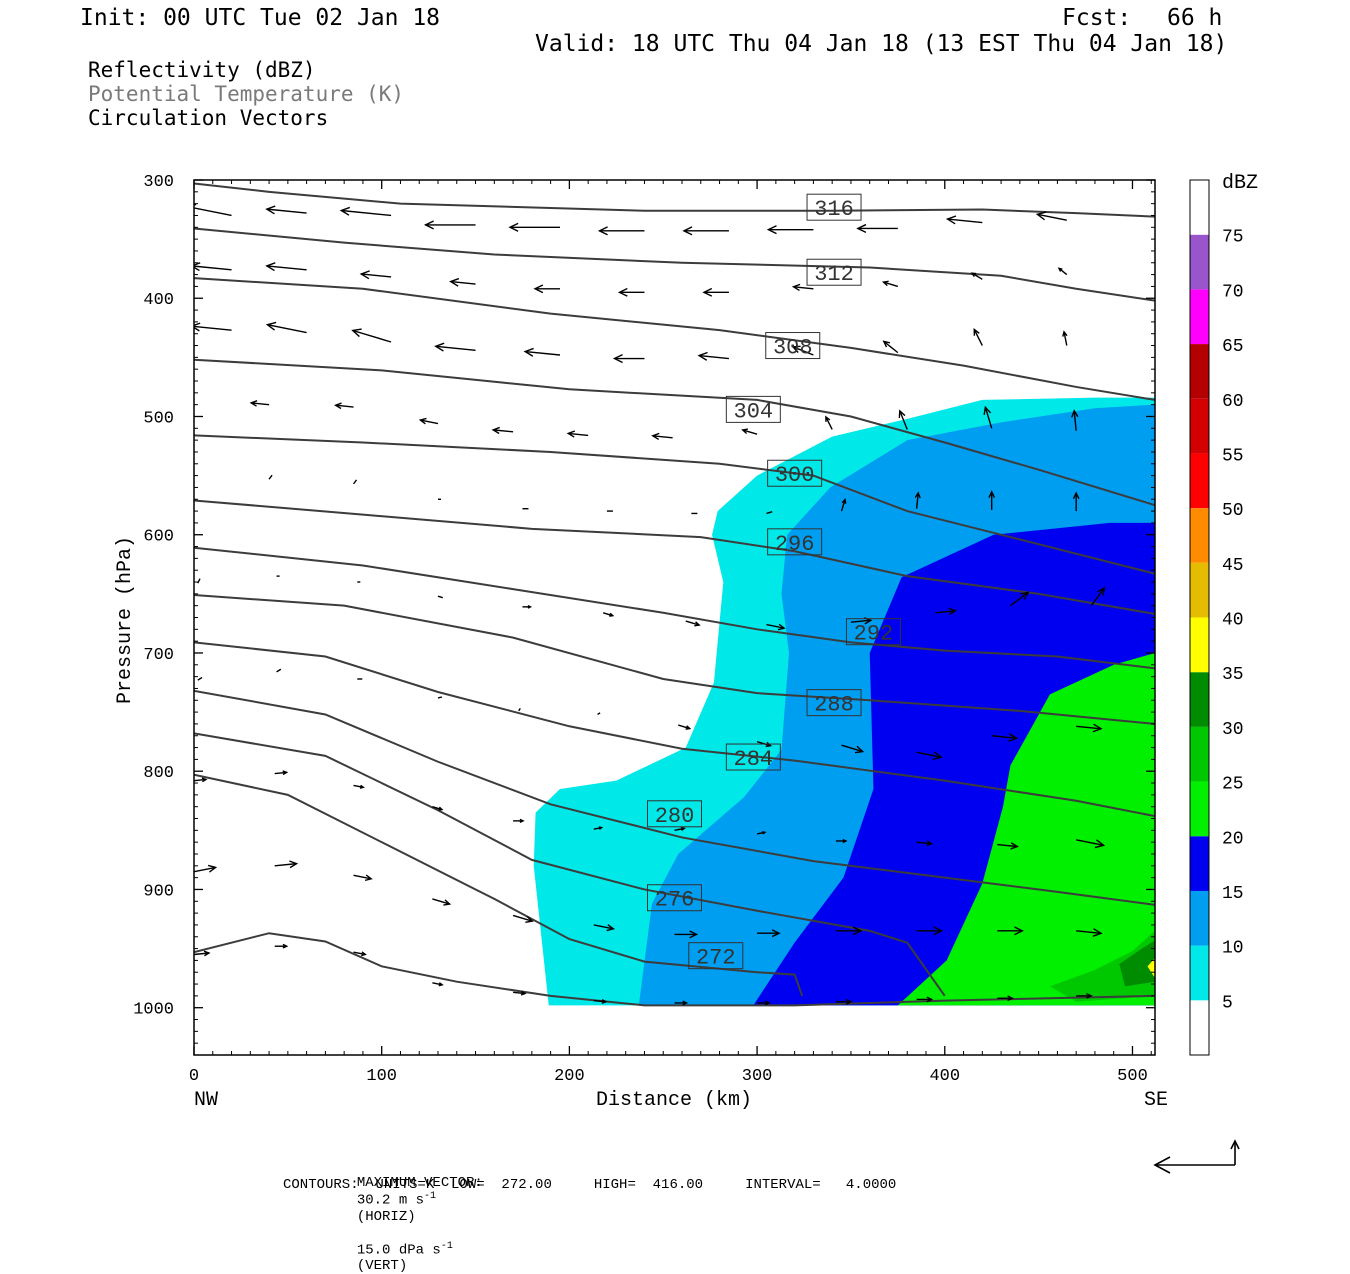  I want to click on theta-label-300: 300, so click(795, 473).